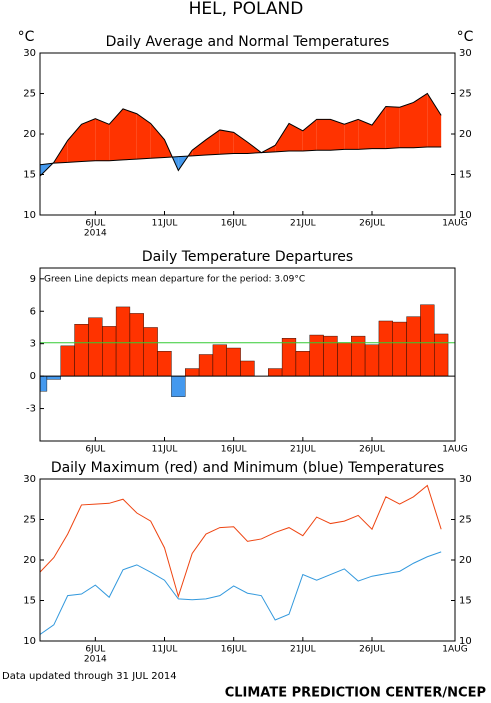 Image resolution: width=491 pixels, height=703 pixels. What do you see at coordinates (465, 37) in the screenshot?
I see `y2-axis-label: °C` at bounding box center [465, 37].